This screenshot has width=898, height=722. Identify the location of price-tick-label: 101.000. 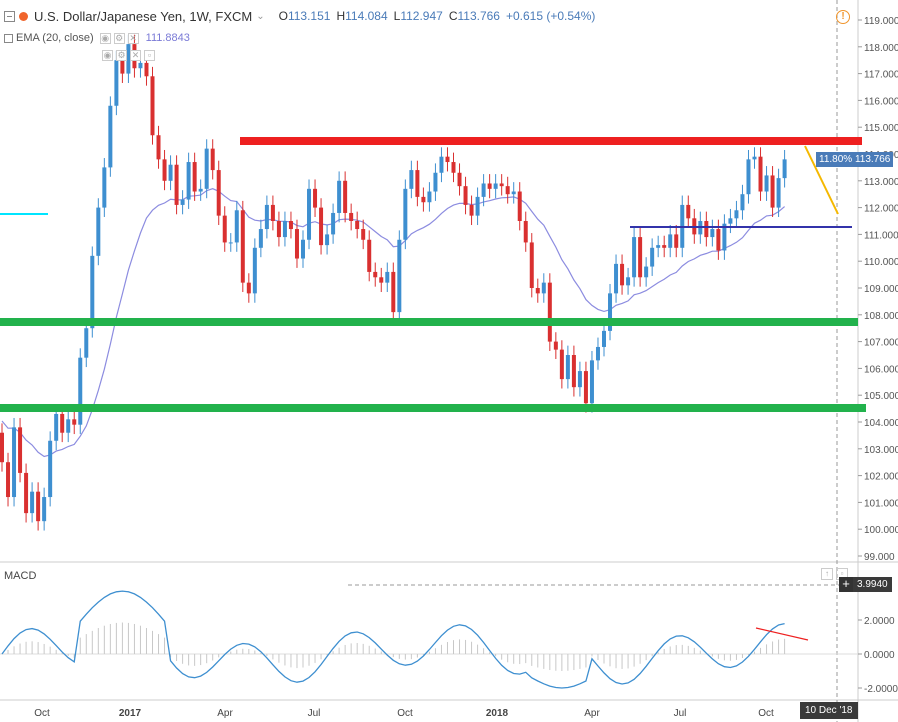
(881, 503).